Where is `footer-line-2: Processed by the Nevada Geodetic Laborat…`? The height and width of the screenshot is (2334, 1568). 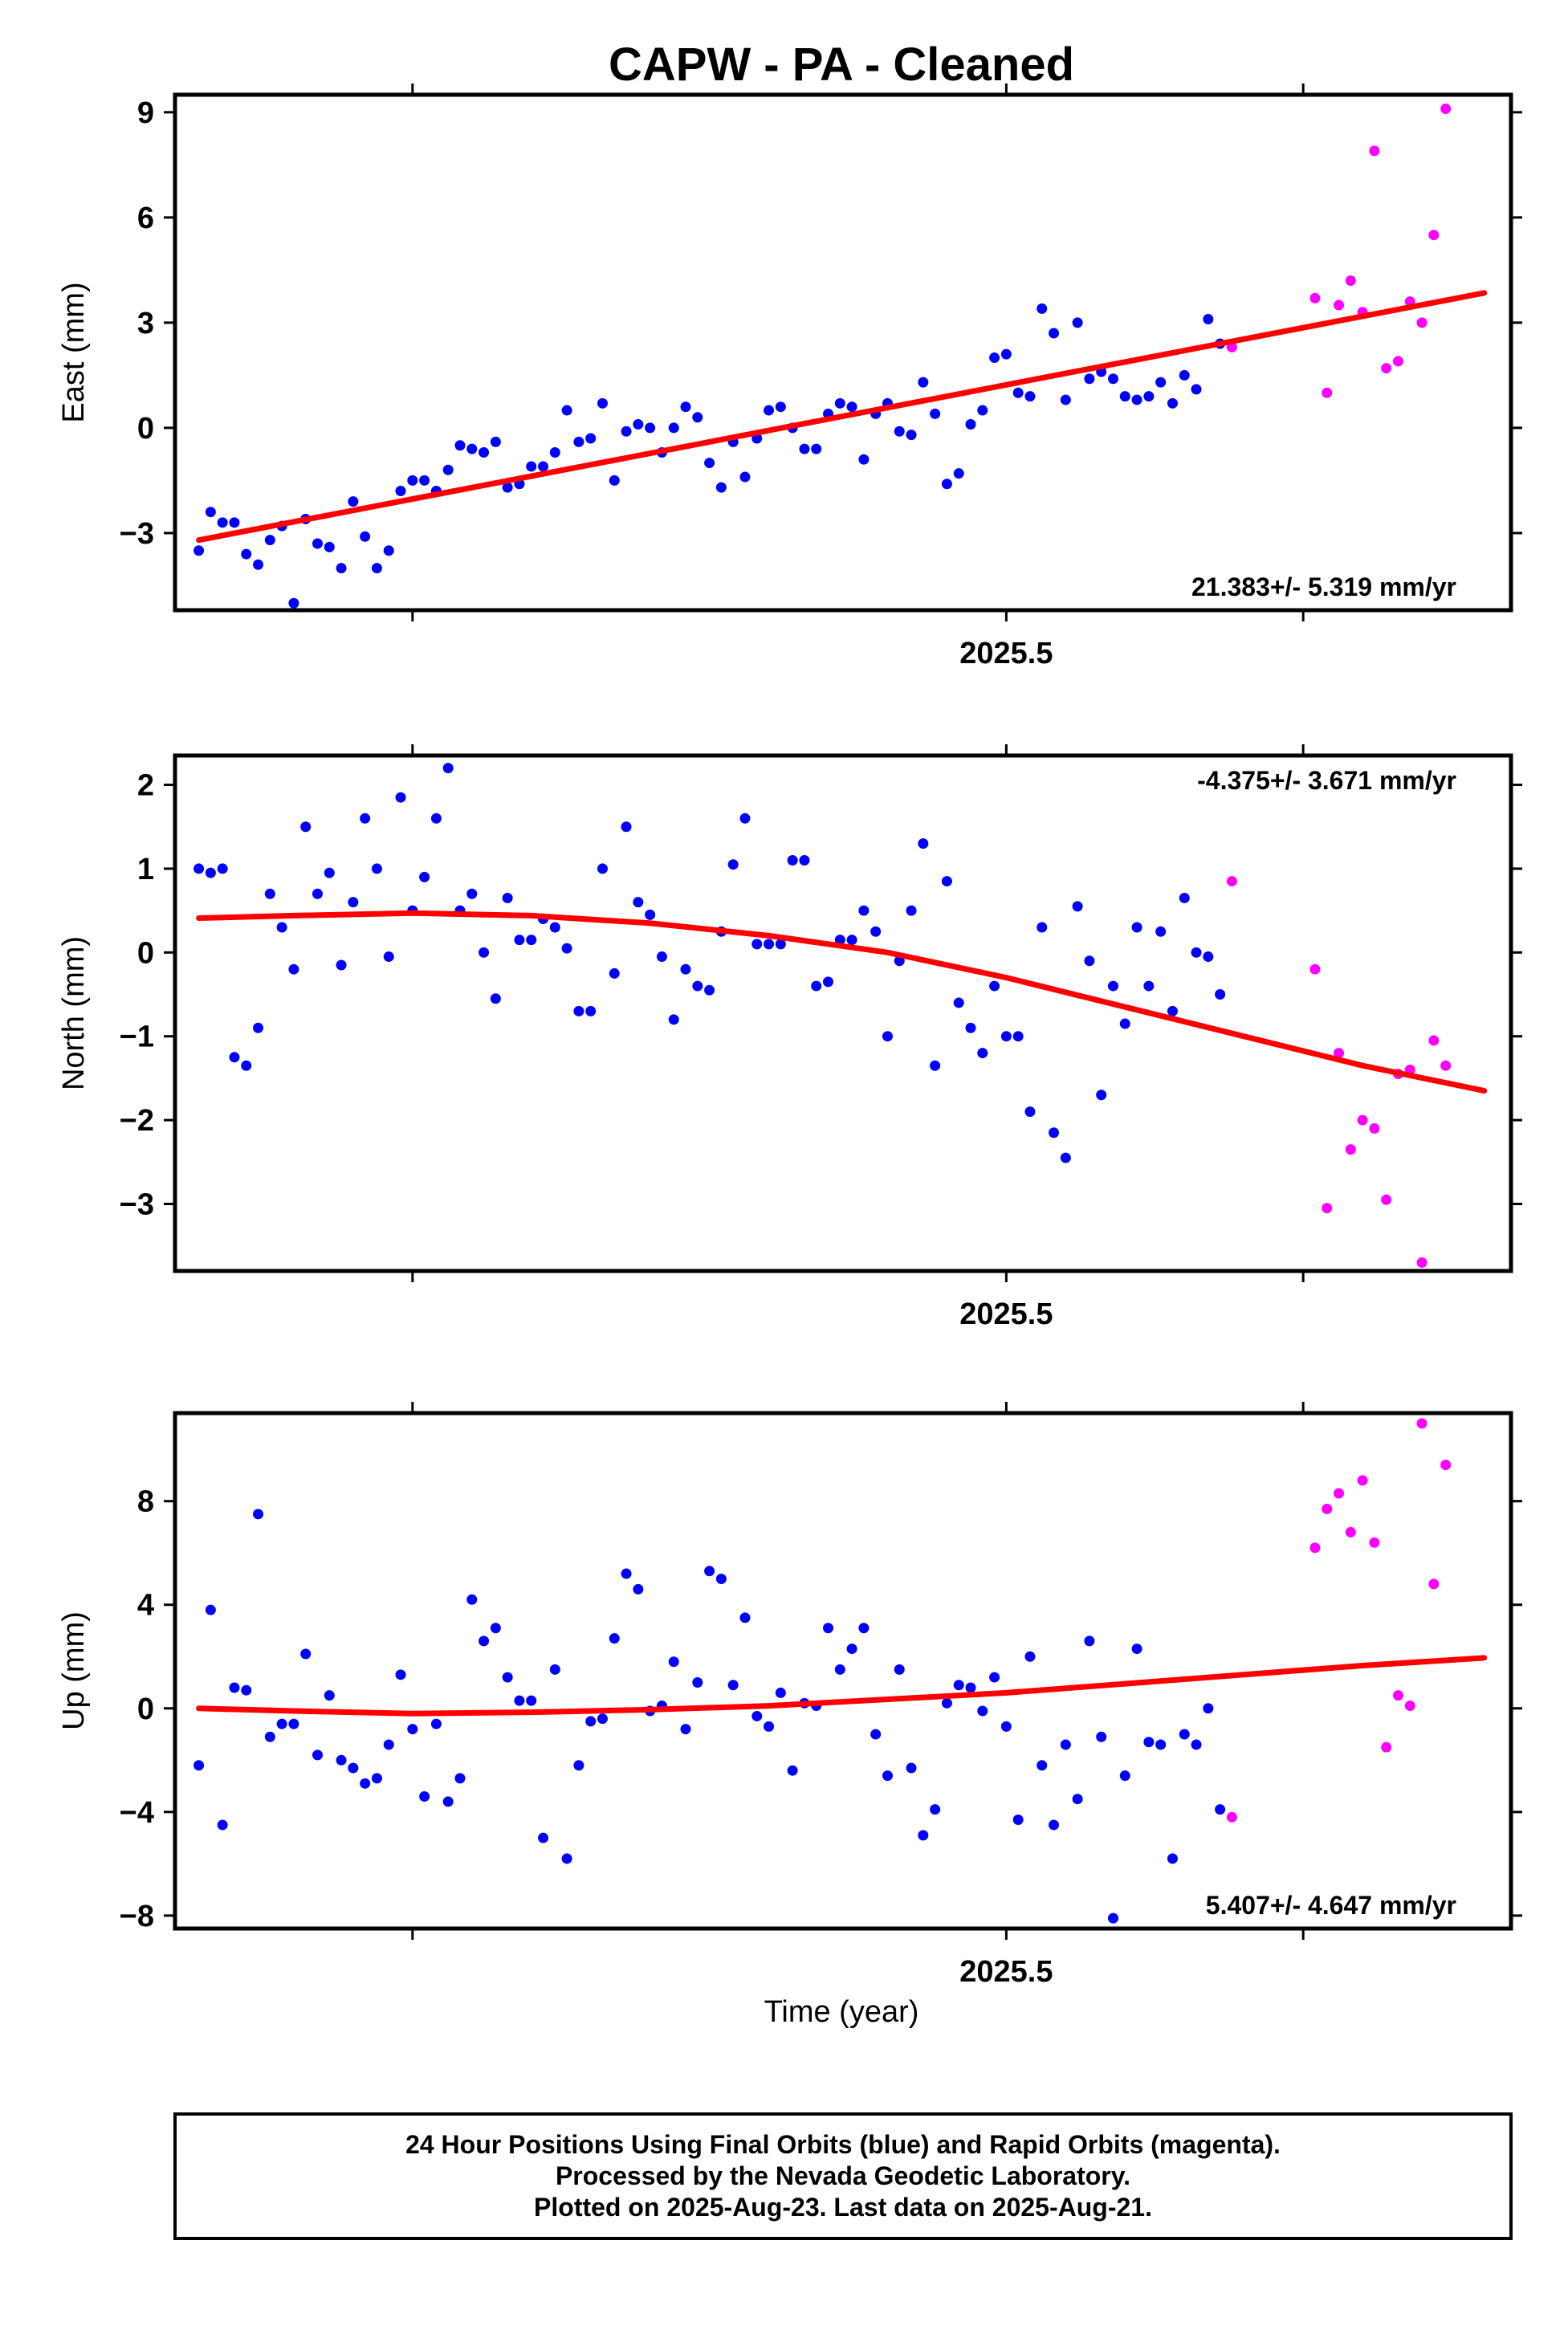 footer-line-2: Processed by the Nevada Geodetic Laborat… is located at coordinates (843, 2175).